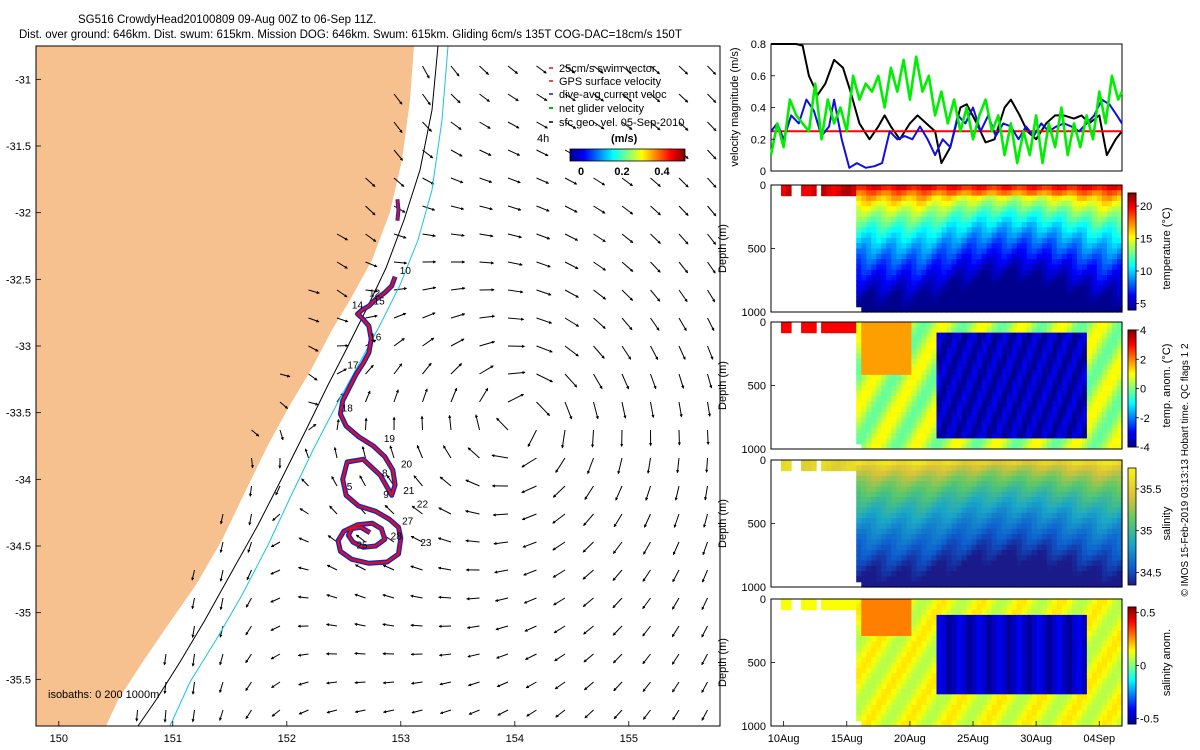 Image resolution: width=1200 pixels, height=750 pixels. Describe the element at coordinates (18, 414) in the screenshot. I see `map-y-tick-label: -33.5` at that location.